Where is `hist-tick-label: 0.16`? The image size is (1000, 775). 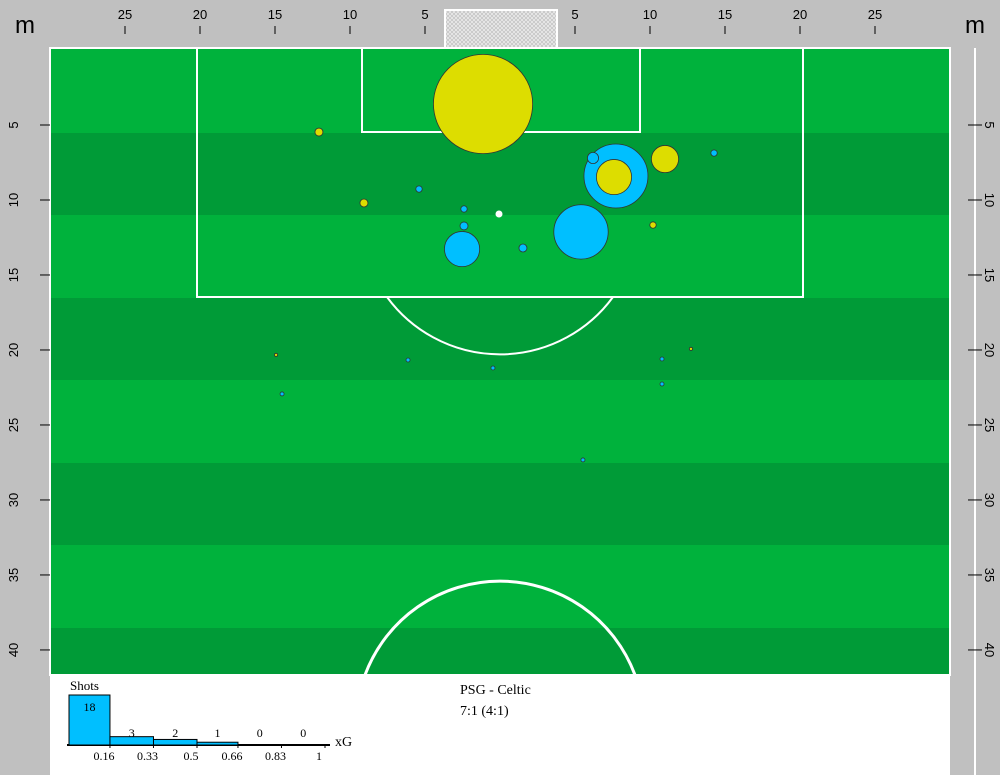
hist-tick-label: 0.16 is located at coordinates (103, 756).